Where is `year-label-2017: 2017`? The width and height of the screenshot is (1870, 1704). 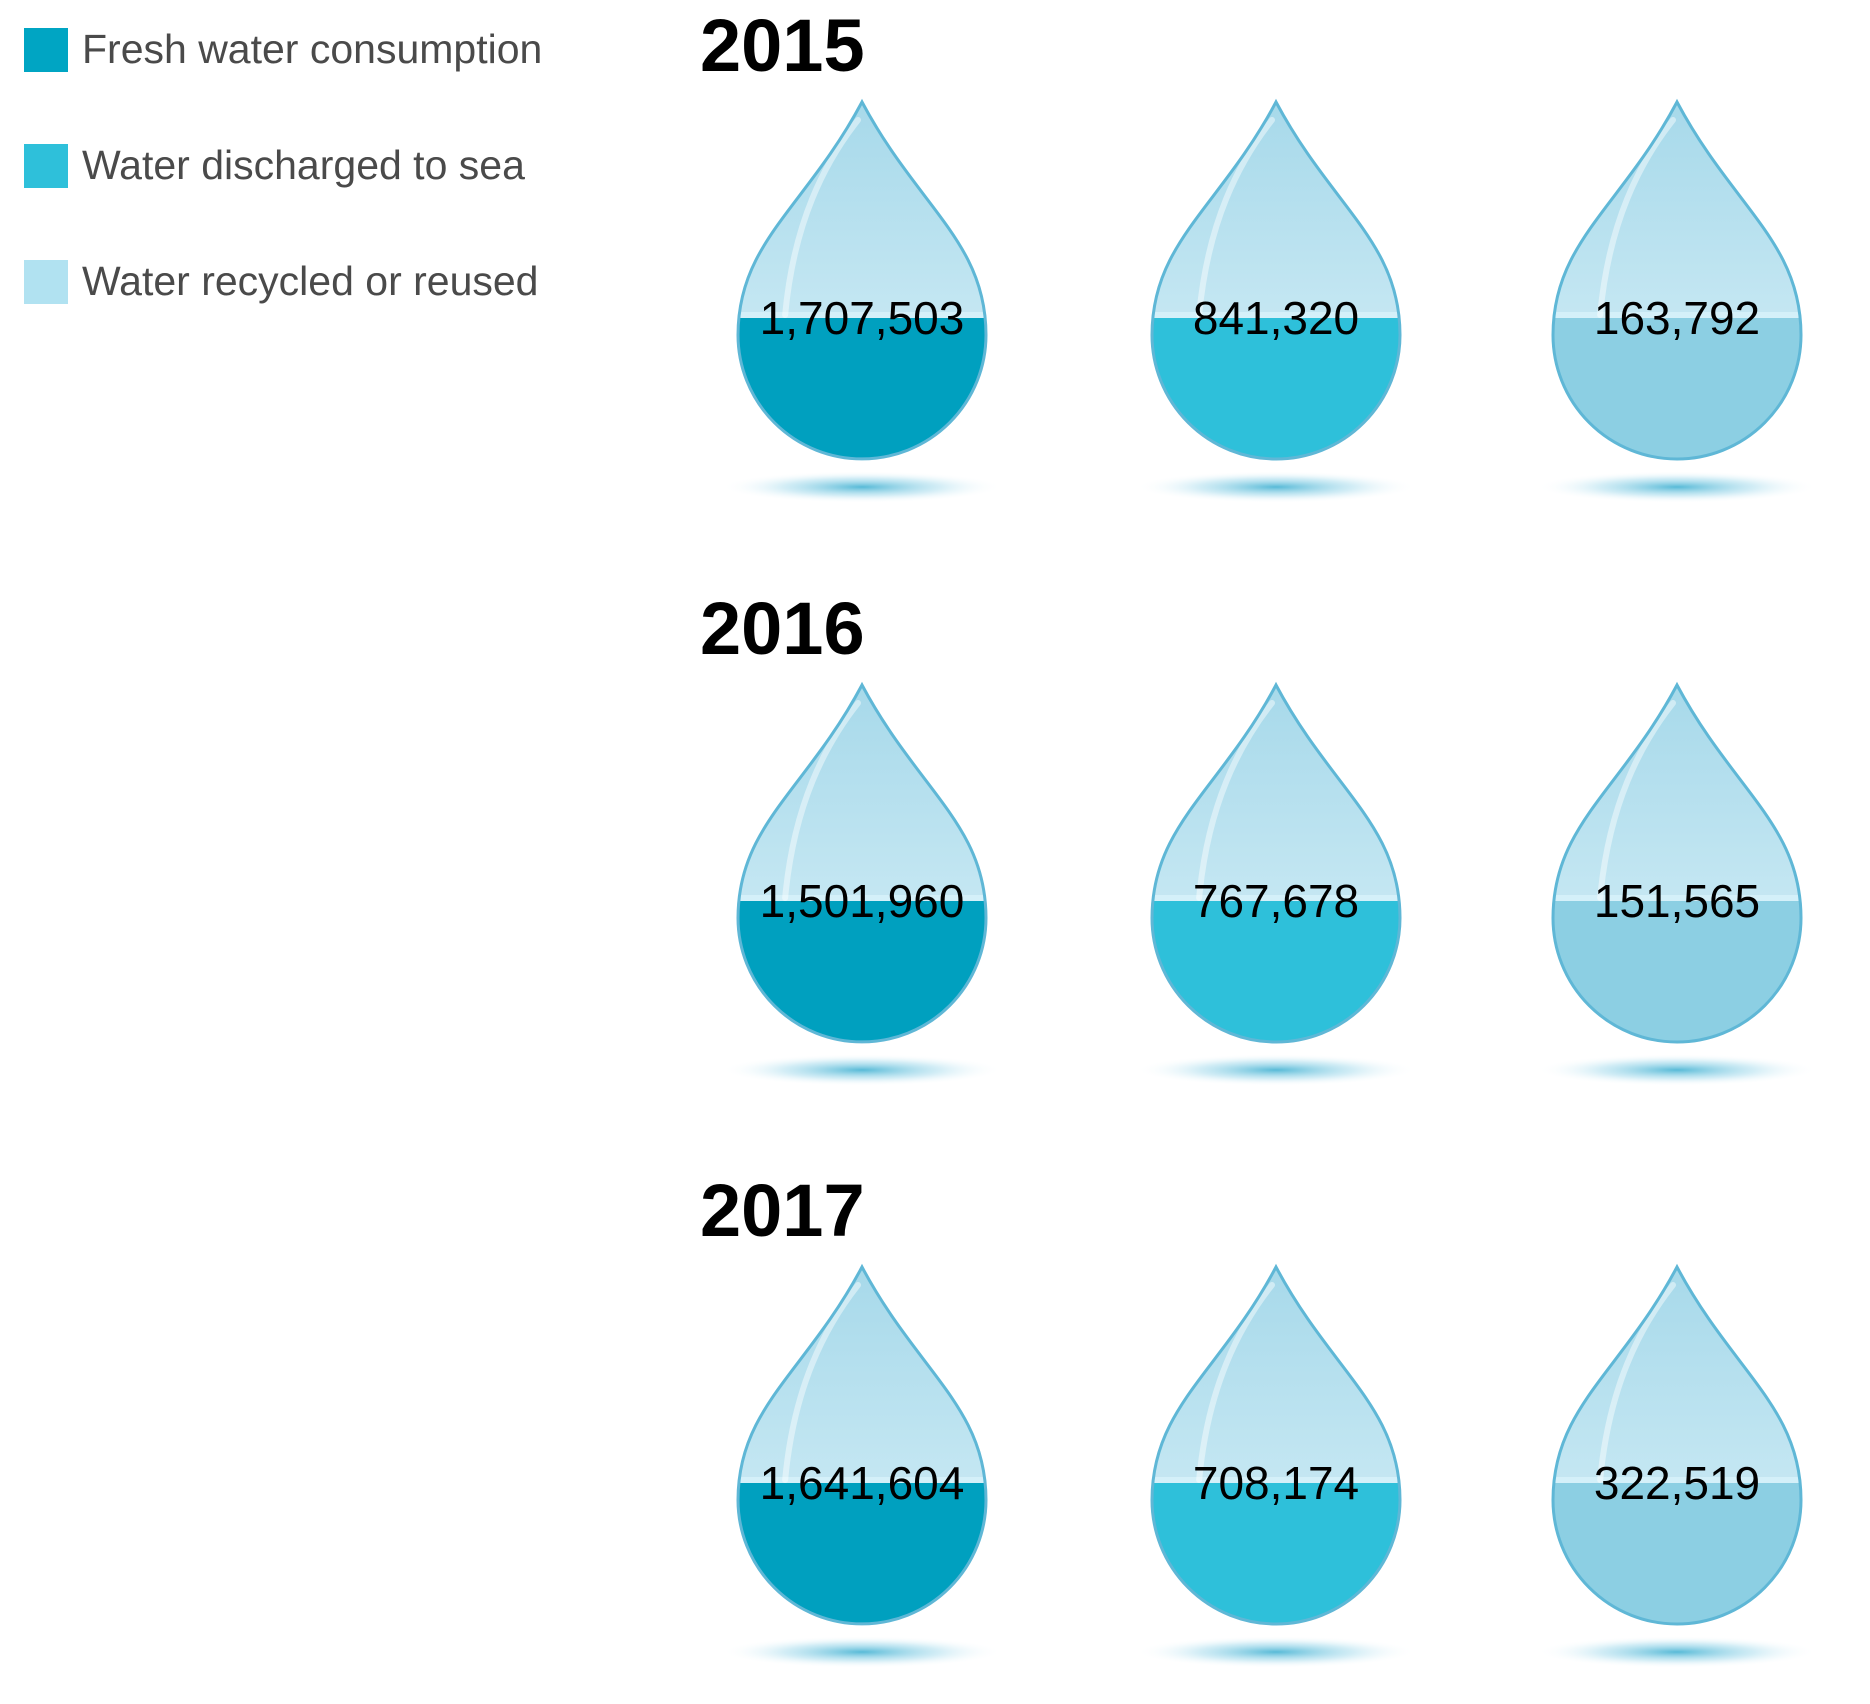
year-label-2017: 2017 is located at coordinates (782, 1210).